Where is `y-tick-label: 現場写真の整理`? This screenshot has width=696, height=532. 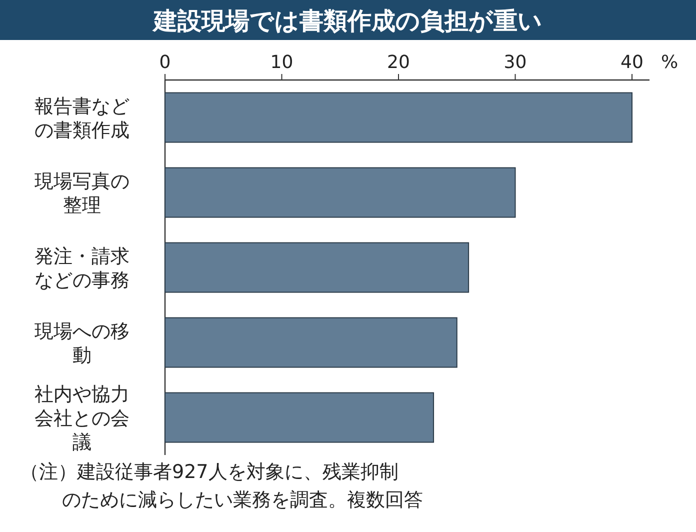 y-tick-label: 現場写真の整理 is located at coordinates (82, 193).